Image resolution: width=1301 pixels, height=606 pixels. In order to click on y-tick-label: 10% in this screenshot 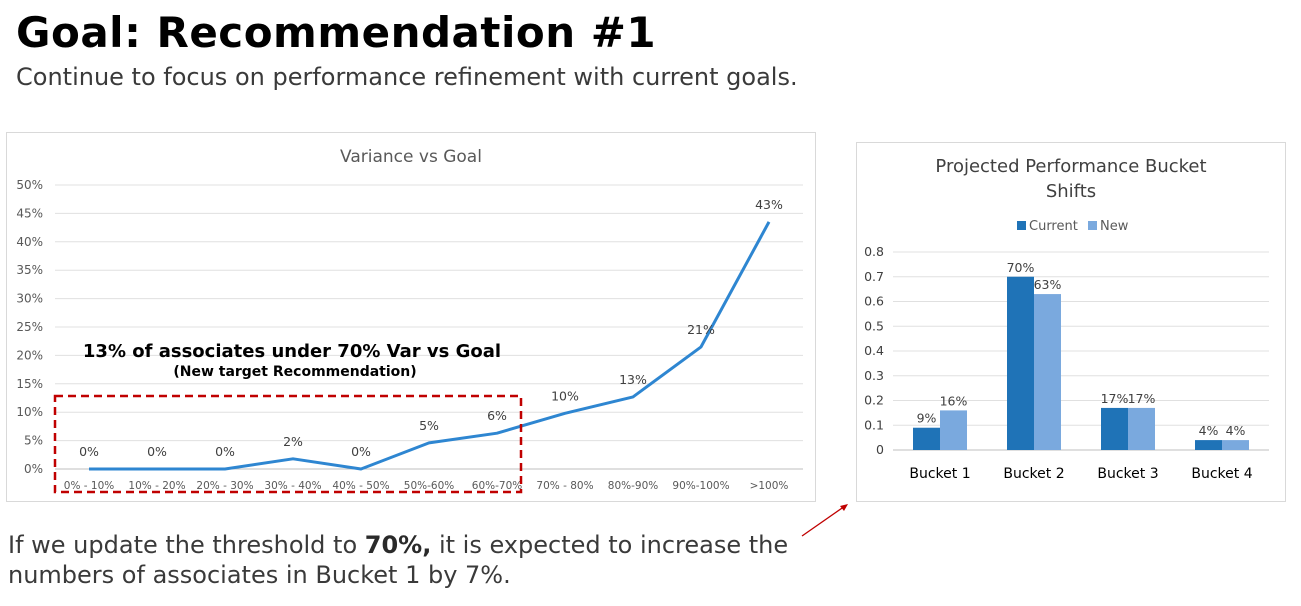, I will do `click(29, 412)`.